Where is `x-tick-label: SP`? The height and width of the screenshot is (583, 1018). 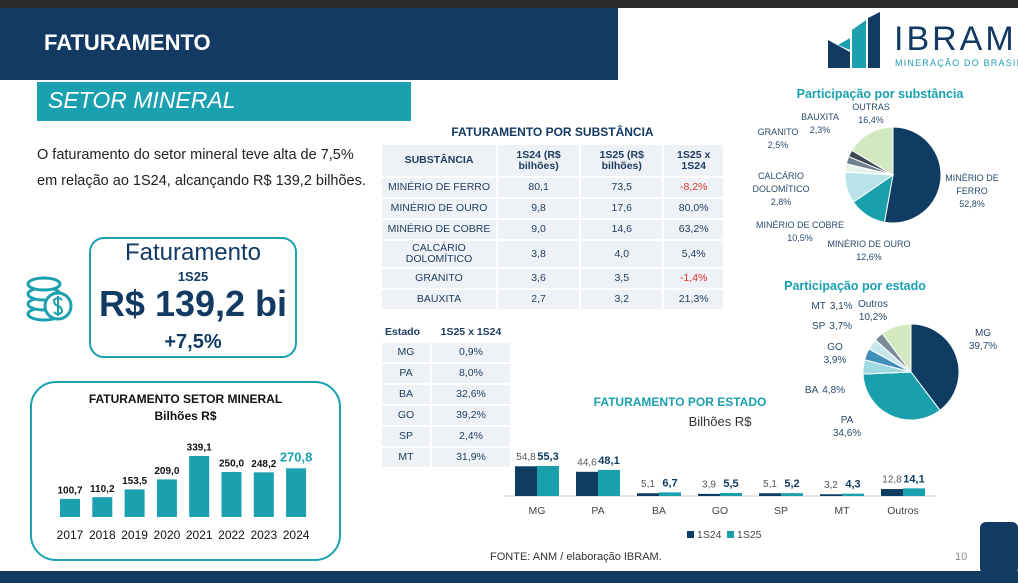
x-tick-label: SP is located at coordinates (781, 511).